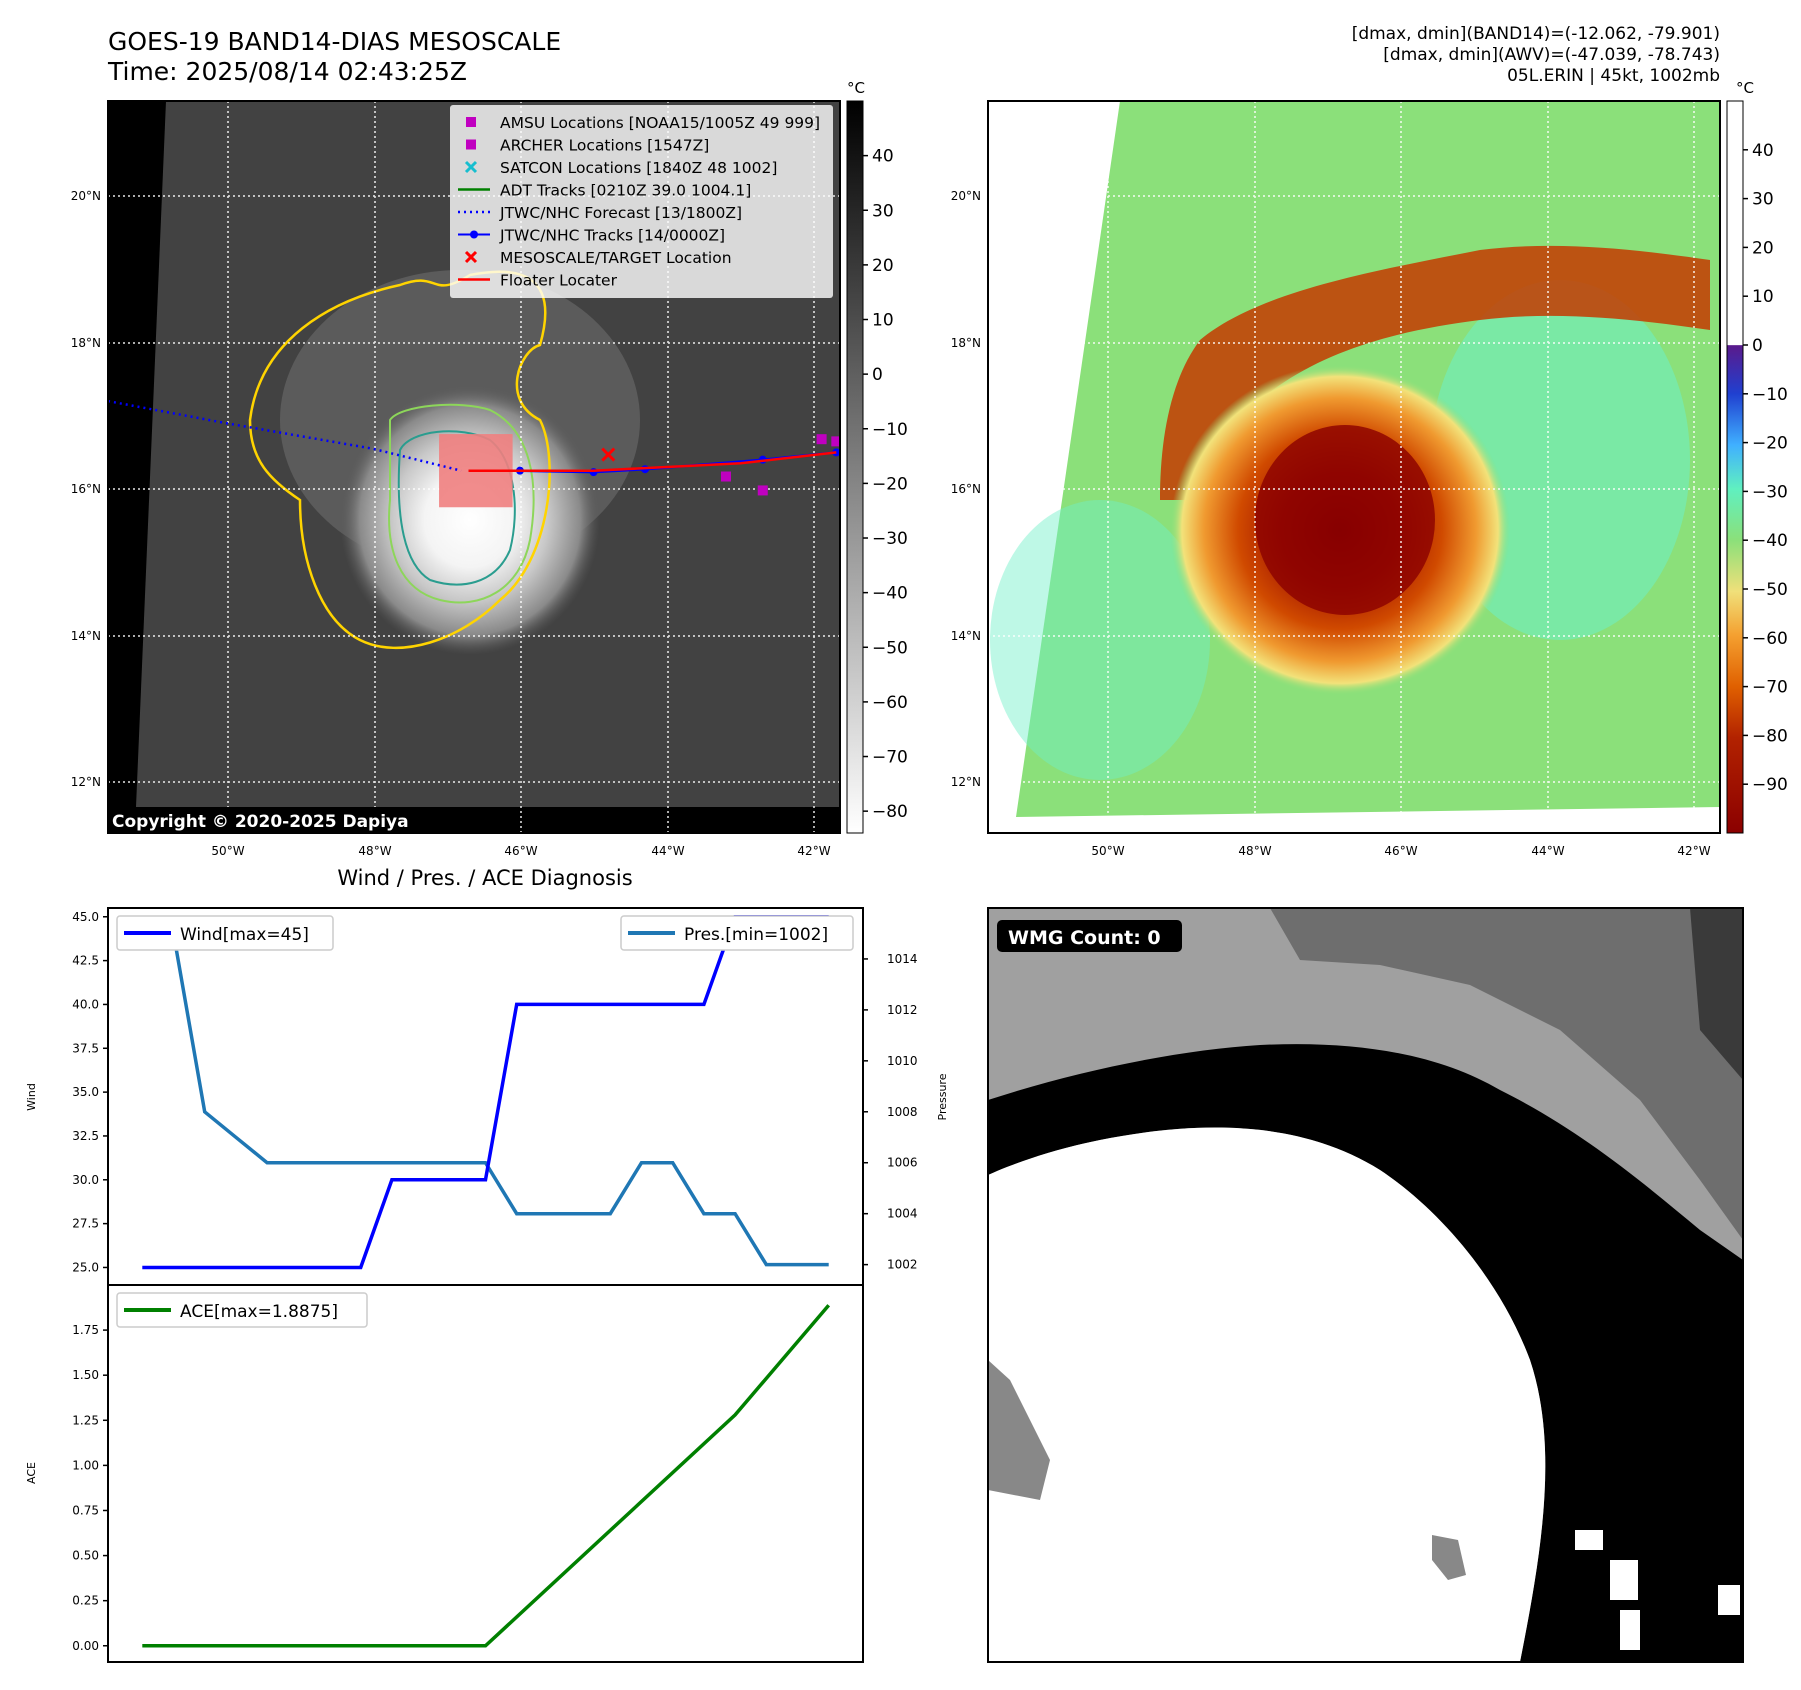 Image resolution: width=1801 pixels, height=1690 pixels. I want to click on map-band14-tracks, so click(474, 453).